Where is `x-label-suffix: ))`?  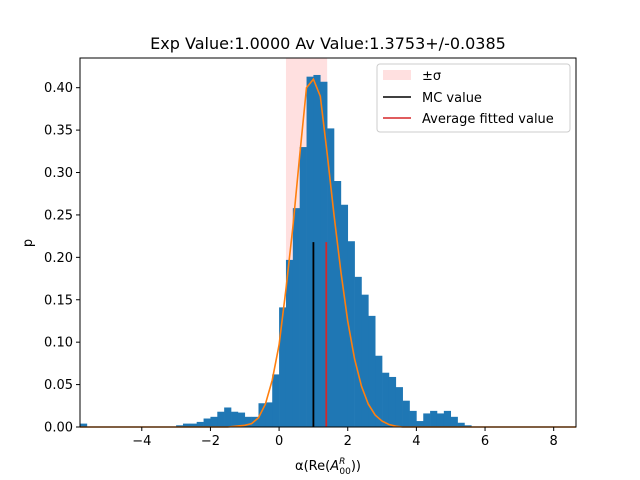 x-label-suffix: )) is located at coordinates (356, 466).